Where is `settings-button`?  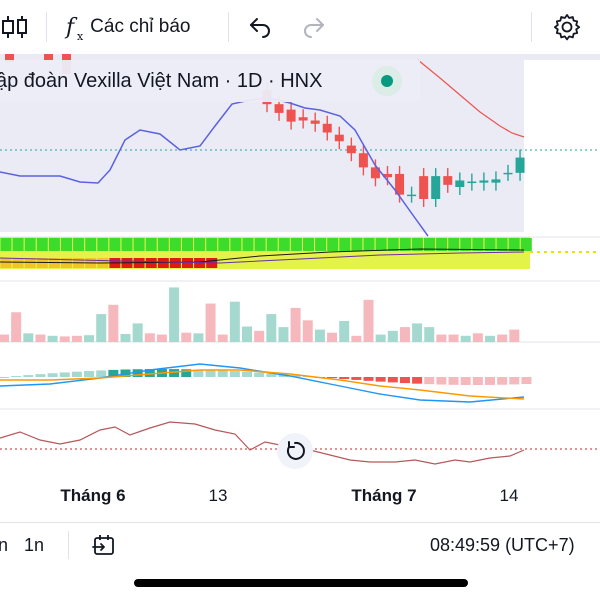
settings-button is located at coordinates (567, 27).